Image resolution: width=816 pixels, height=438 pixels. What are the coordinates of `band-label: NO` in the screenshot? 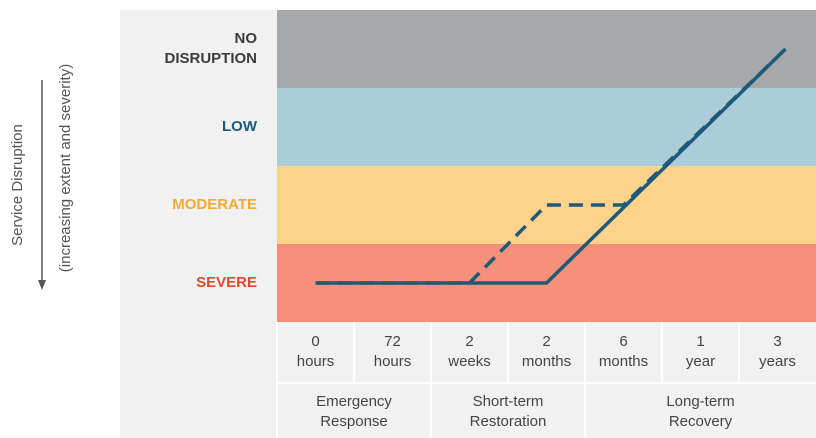 It's located at (246, 38).